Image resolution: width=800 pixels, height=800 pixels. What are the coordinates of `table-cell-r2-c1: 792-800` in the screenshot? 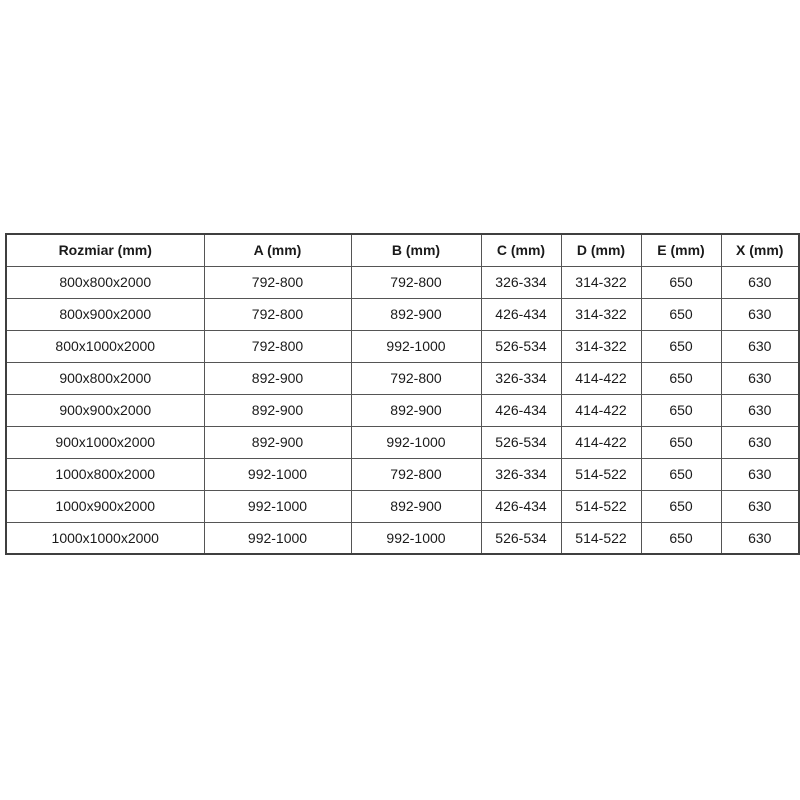 It's located at (277, 346).